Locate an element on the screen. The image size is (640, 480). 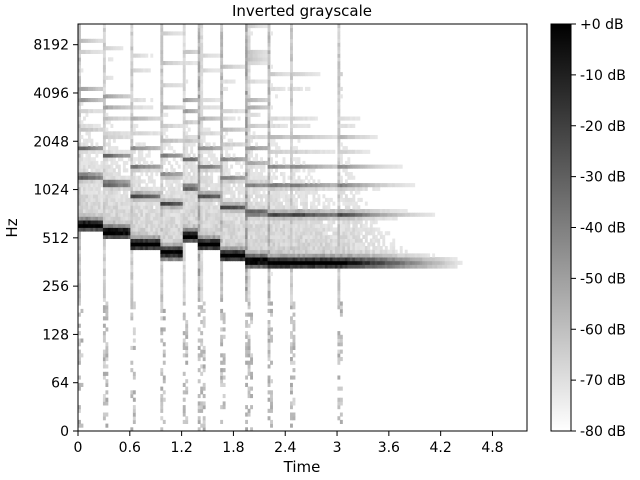
y-tick-label: 2048 is located at coordinates (51, 142).